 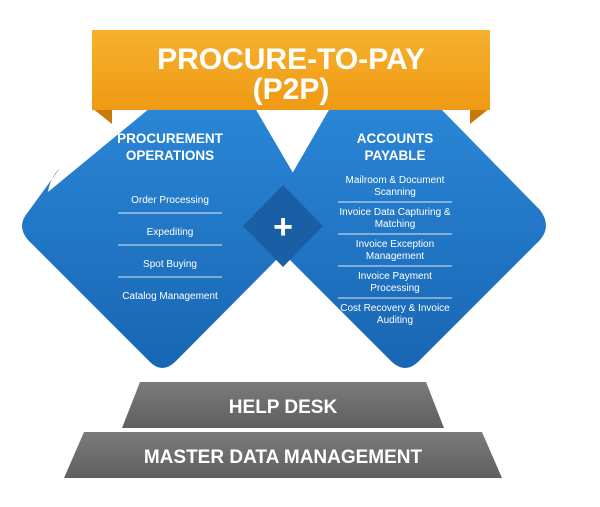 What do you see at coordinates (170, 264) in the screenshot?
I see `procurement-item: Spot Buying` at bounding box center [170, 264].